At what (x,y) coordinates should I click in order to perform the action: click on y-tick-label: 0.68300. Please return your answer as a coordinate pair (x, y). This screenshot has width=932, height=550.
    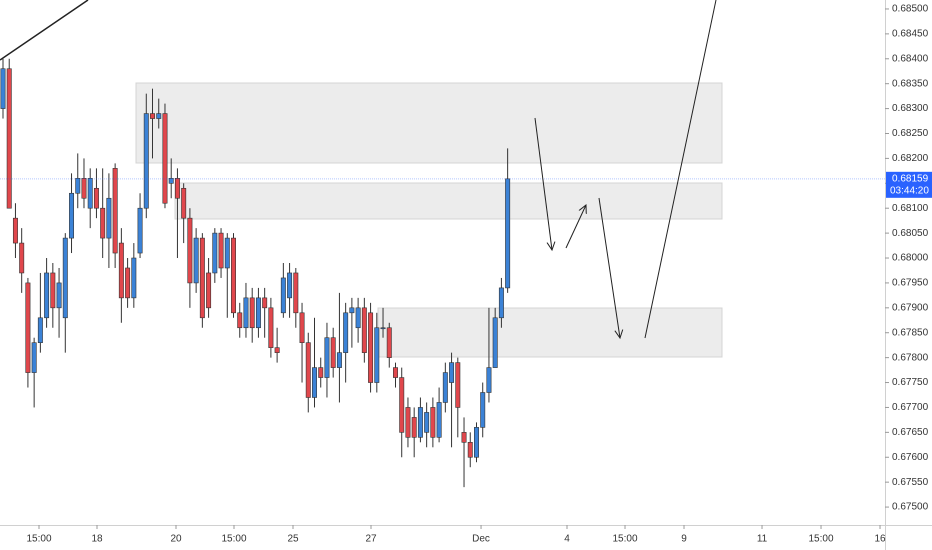
    Looking at the image, I should click on (910, 108).